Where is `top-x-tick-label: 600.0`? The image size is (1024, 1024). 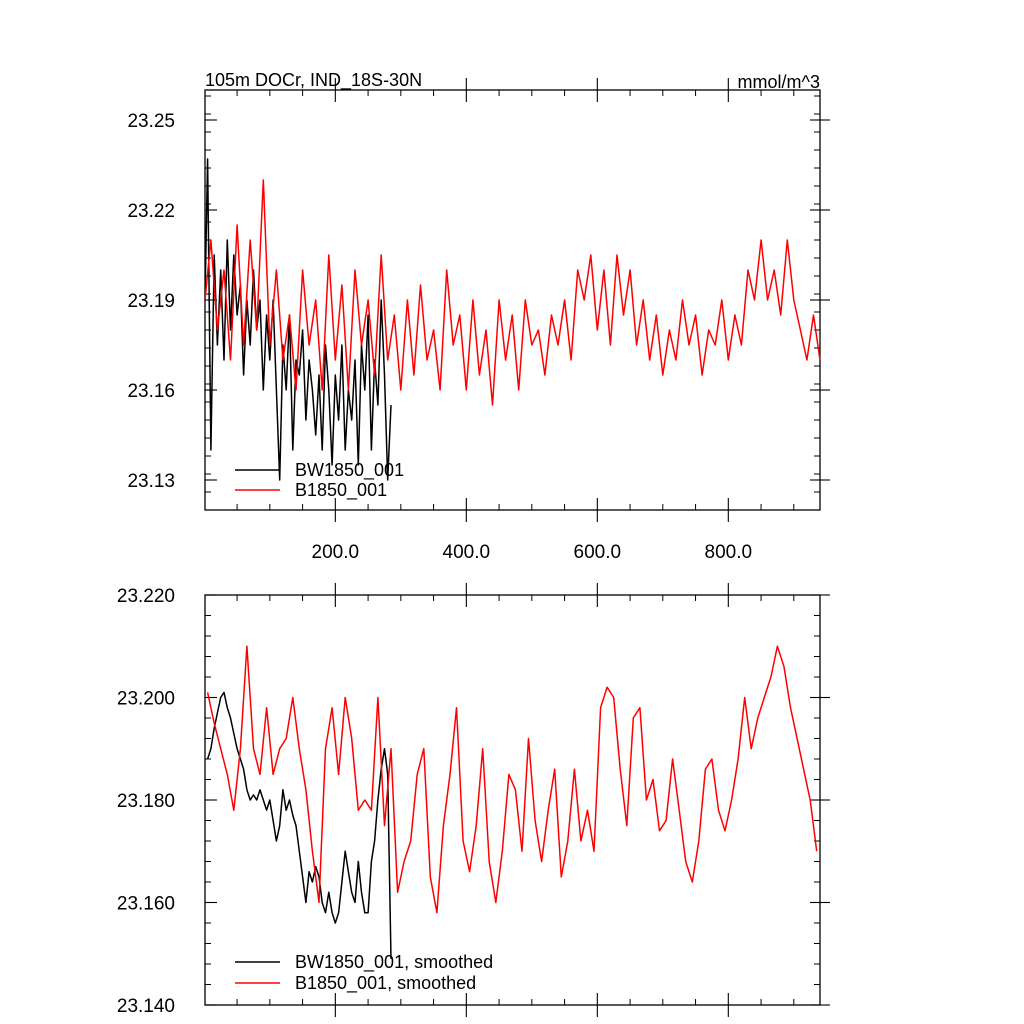
top-x-tick-label: 600.0 is located at coordinates (598, 552).